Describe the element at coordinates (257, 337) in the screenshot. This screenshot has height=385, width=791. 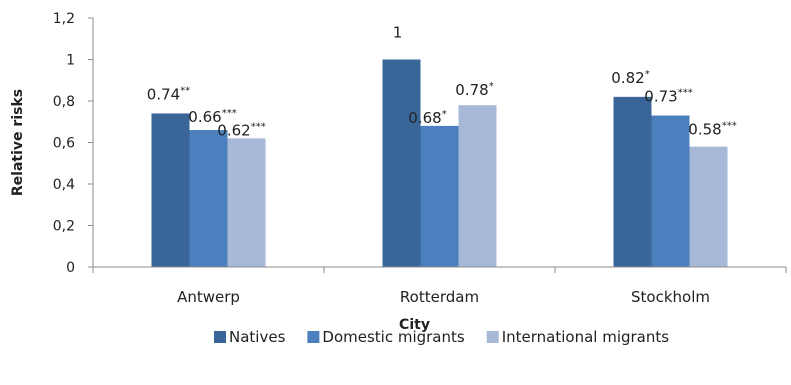
I see `legend-label: Natives` at that location.